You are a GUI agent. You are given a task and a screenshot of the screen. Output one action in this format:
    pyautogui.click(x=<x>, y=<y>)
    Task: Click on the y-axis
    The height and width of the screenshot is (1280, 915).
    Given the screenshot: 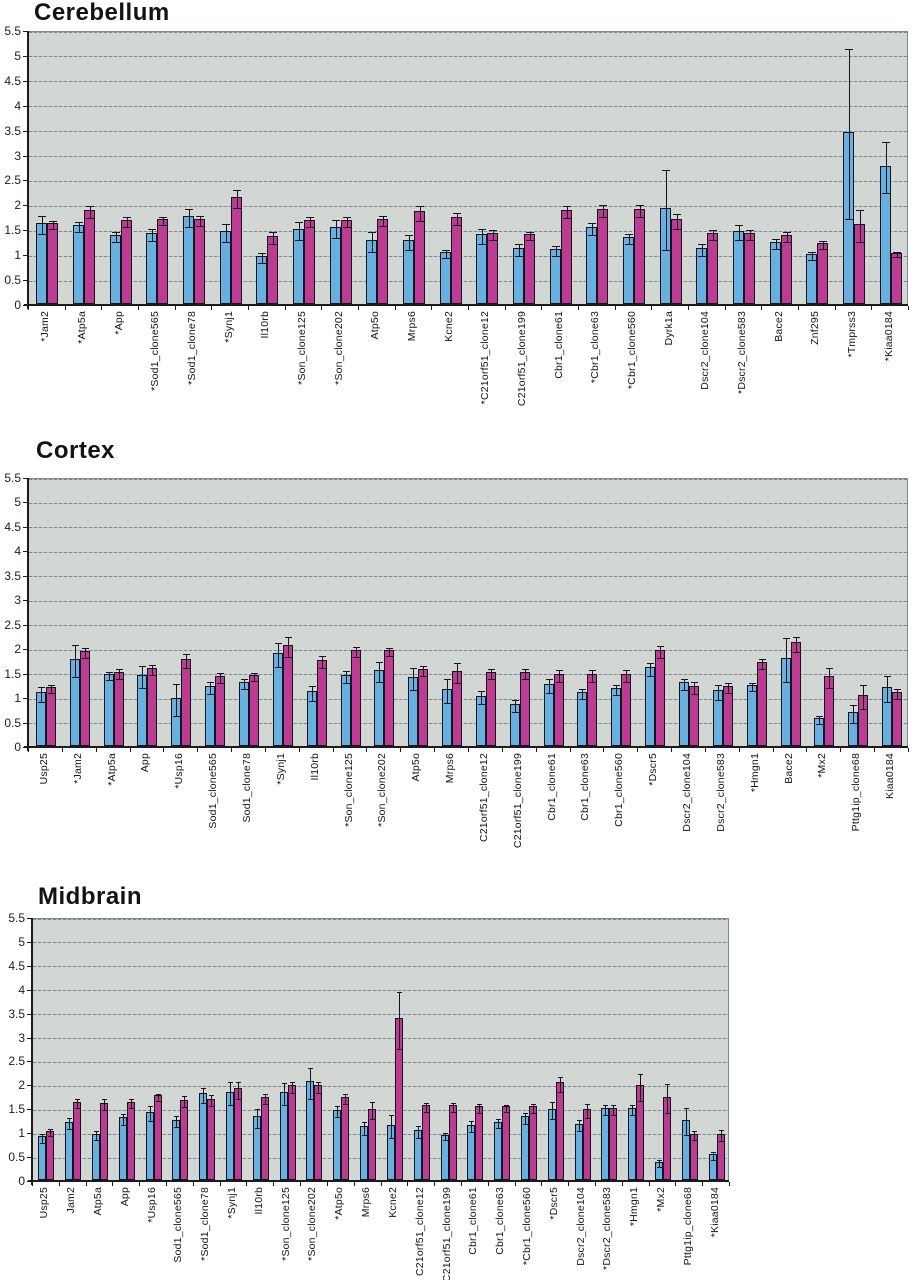 What is the action you would take?
    pyautogui.click(x=32, y=1051)
    